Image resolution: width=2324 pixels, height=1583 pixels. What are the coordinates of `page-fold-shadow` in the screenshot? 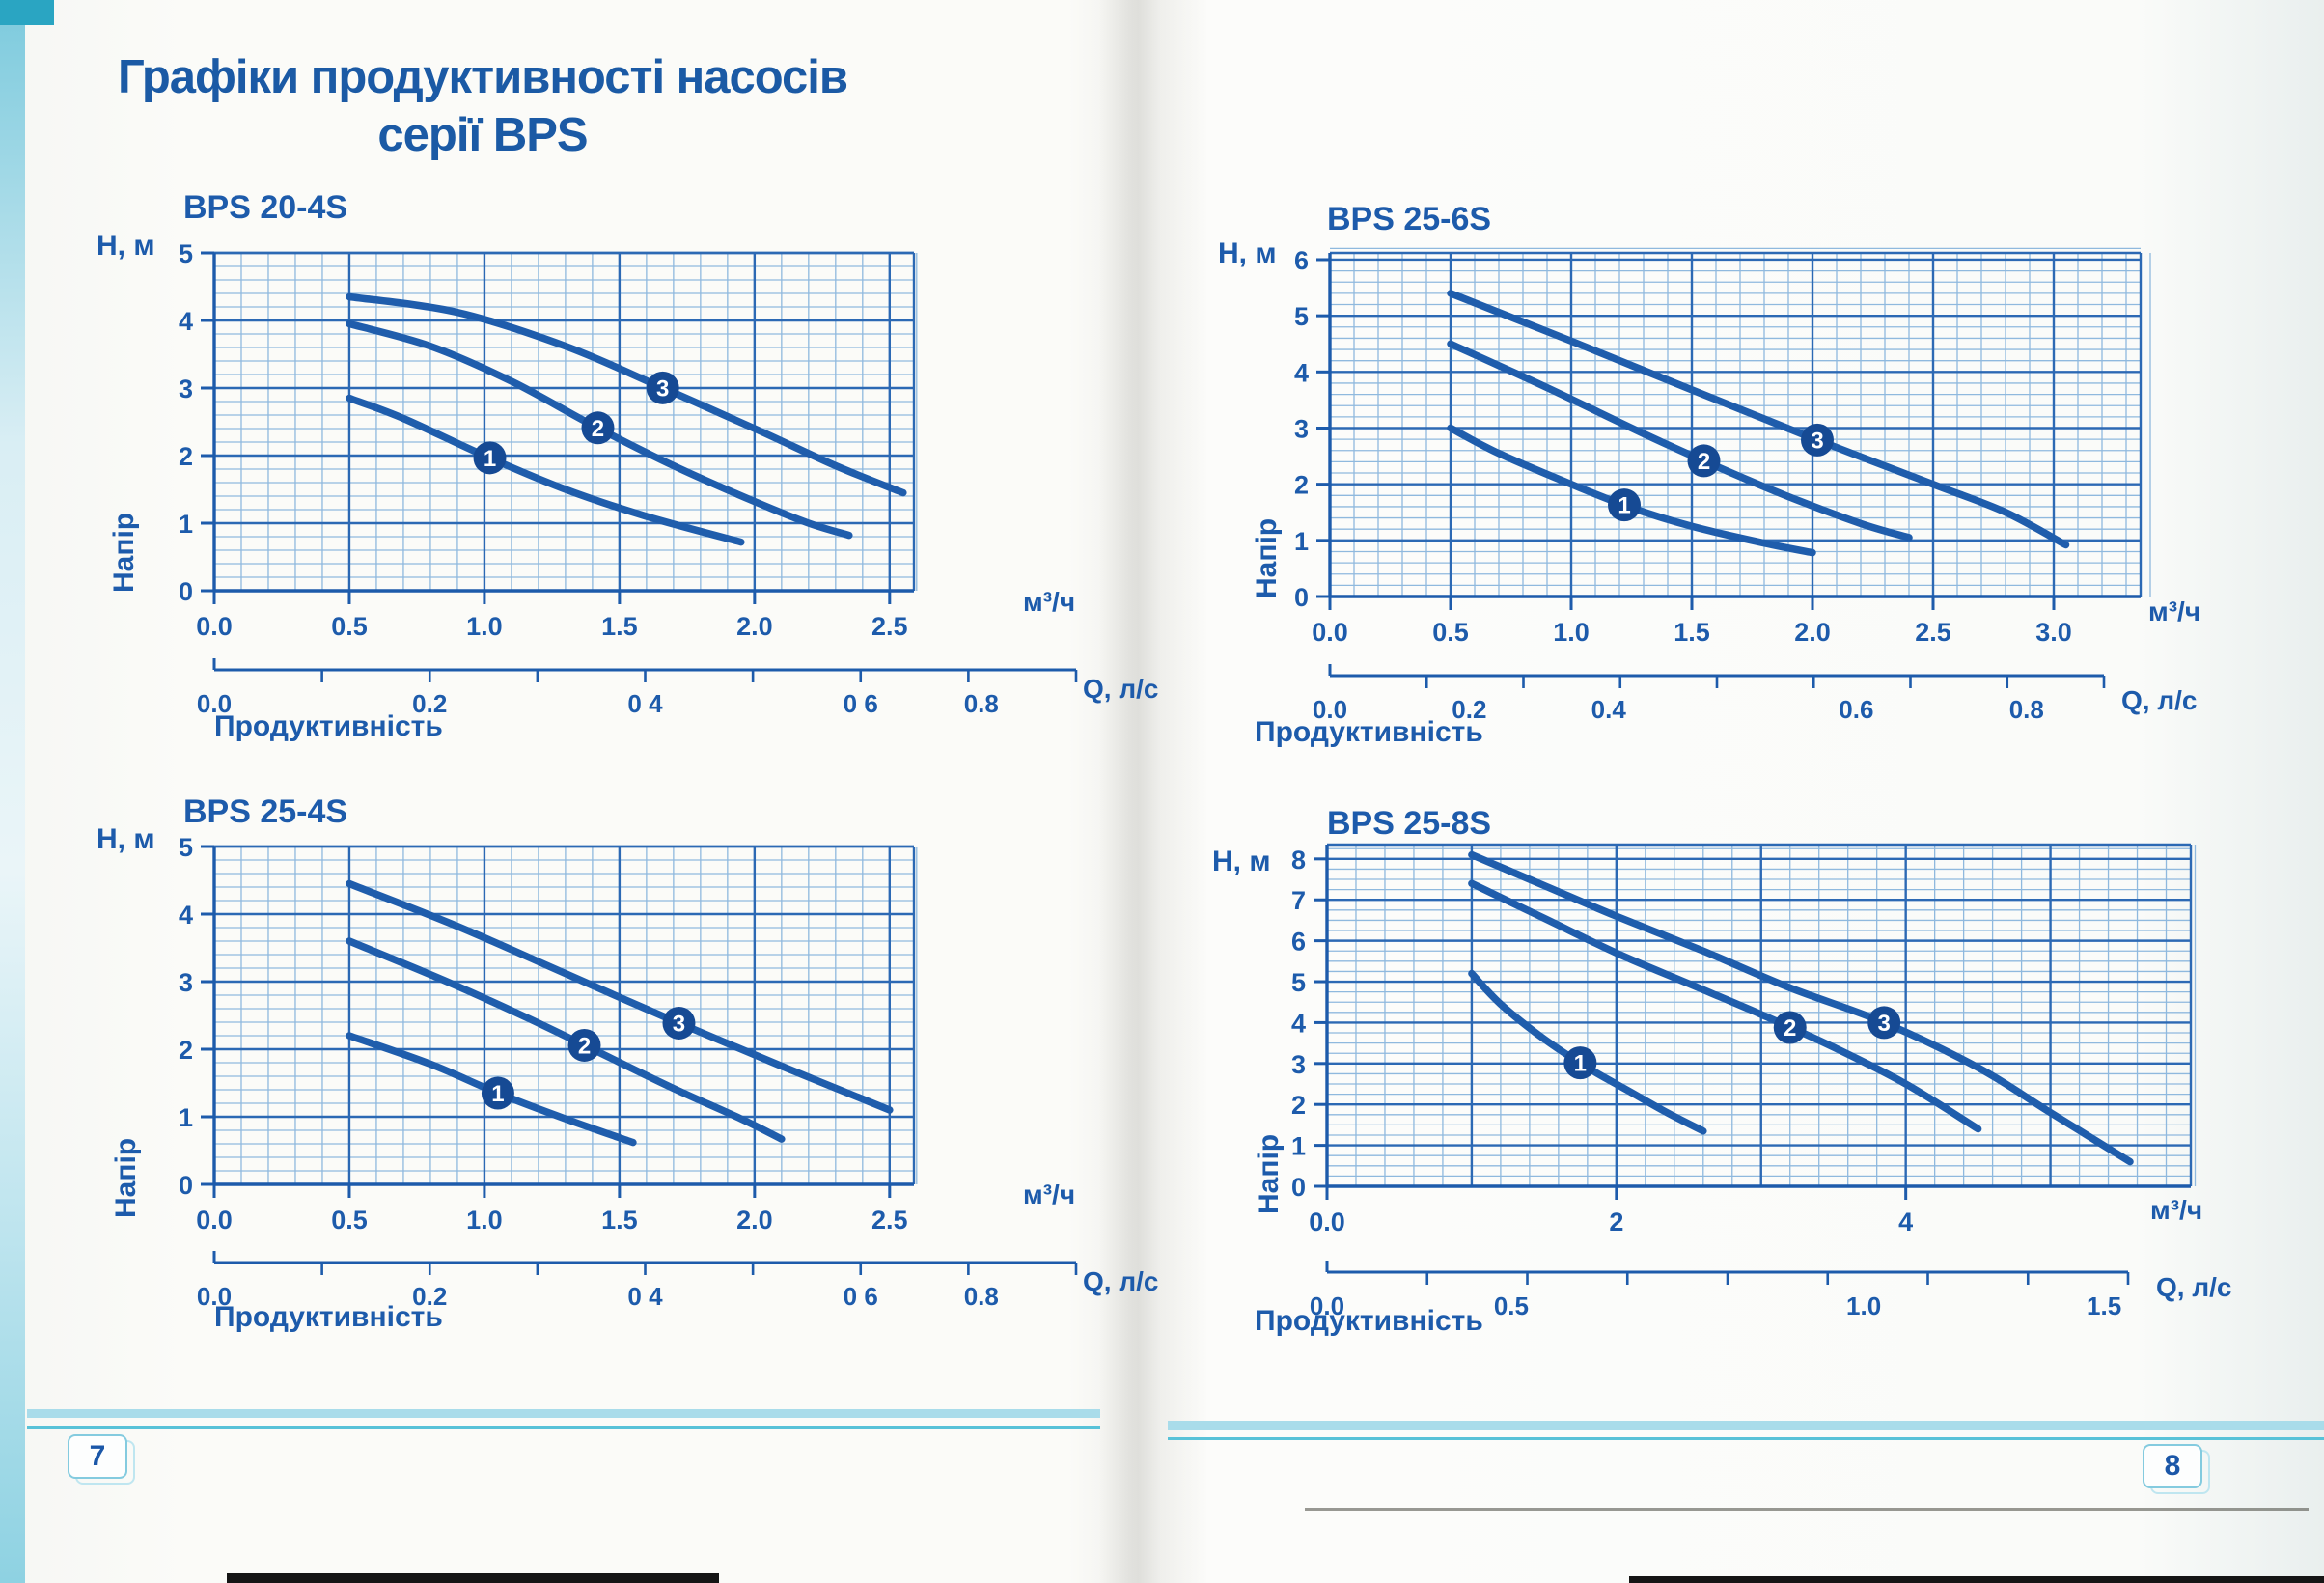 It's located at (1154, 791).